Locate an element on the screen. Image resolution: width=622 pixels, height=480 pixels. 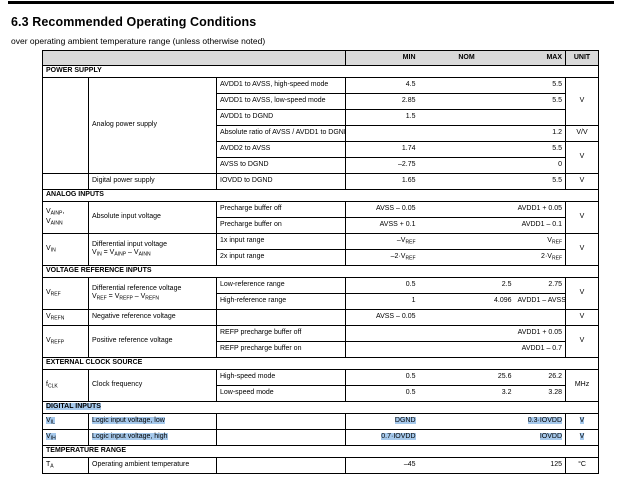
cell-symbol: VREF is located at coordinates (65, 293).